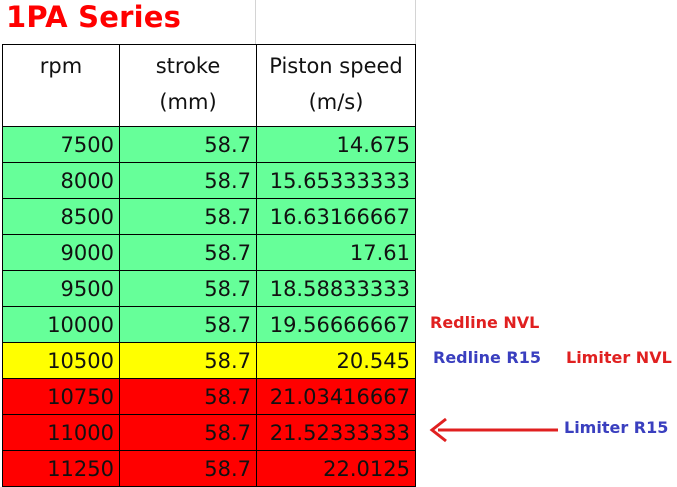 This screenshot has height=487, width=677. I want to click on table-row: 9000 58.7 17.61, so click(209, 252).